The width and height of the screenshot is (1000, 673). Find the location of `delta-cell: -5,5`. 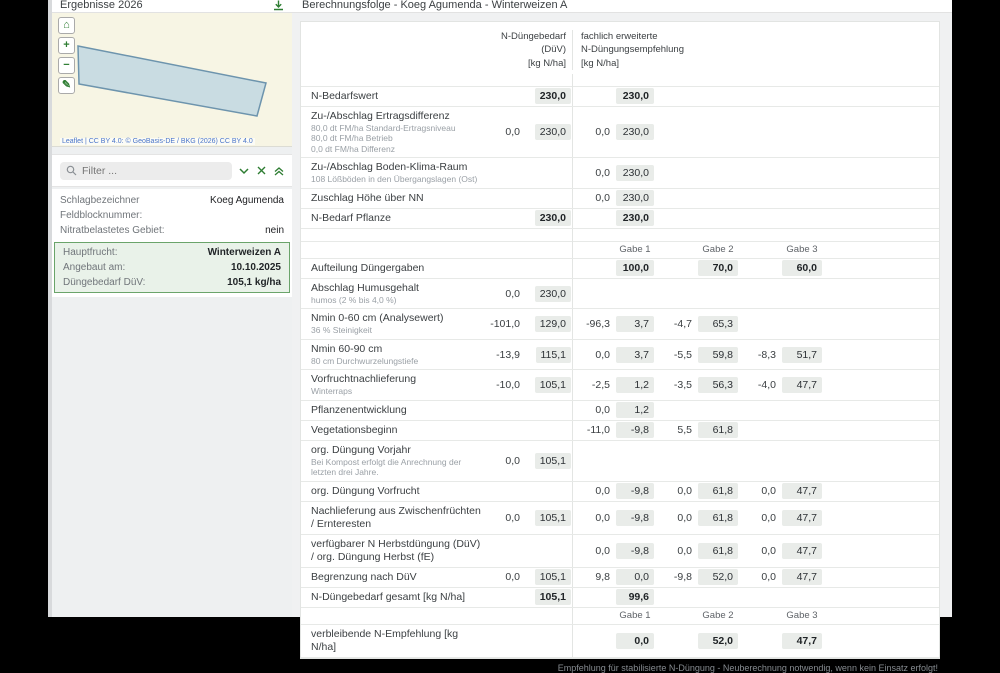

delta-cell: -5,5 is located at coordinates (682, 354).